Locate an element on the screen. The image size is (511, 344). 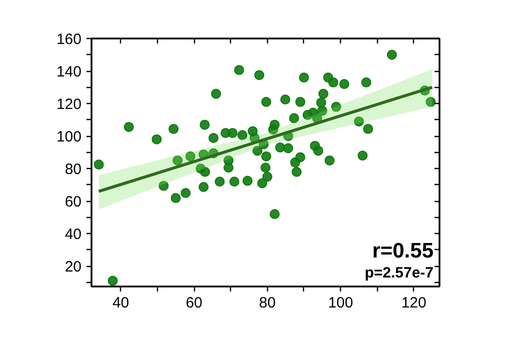
y-tick-label: 140 is located at coordinates (69, 72).